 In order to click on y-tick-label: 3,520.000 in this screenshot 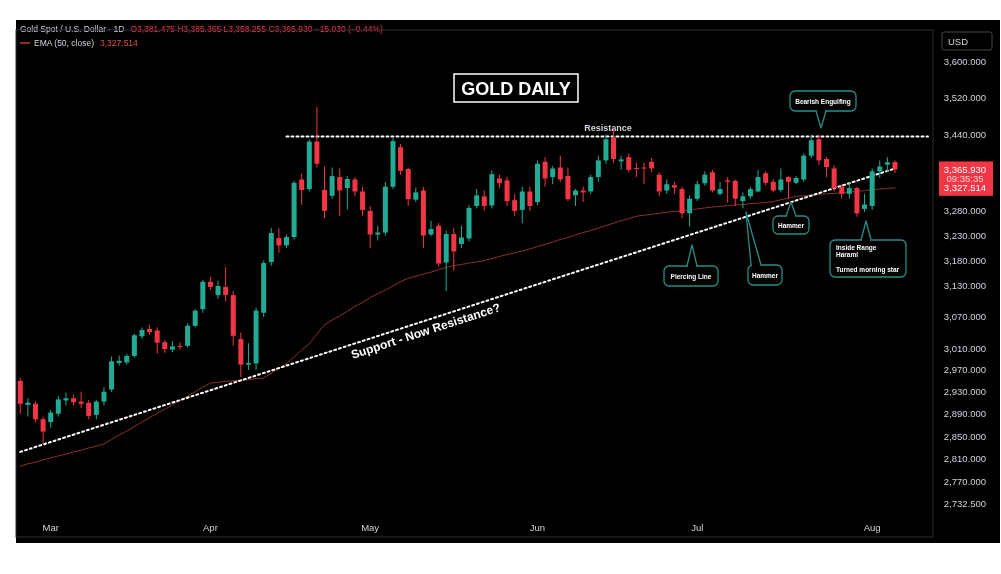, I will do `click(965, 98)`.